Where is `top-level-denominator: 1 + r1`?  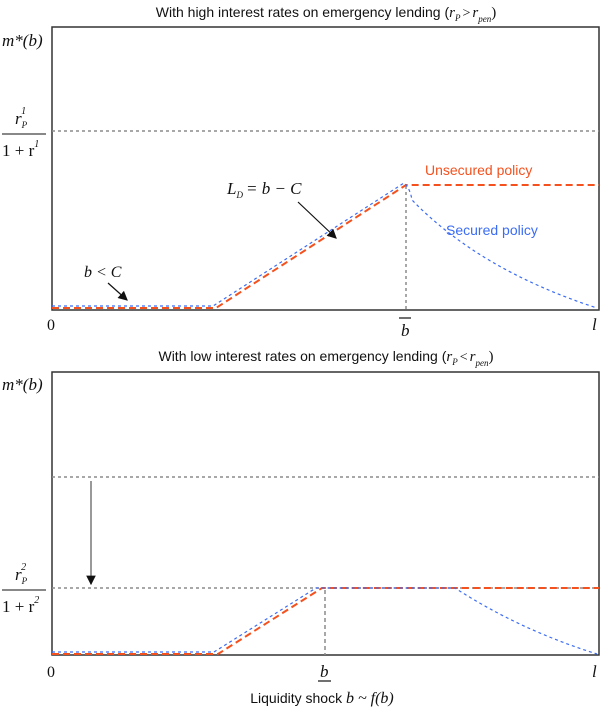 top-level-denominator: 1 + r1 is located at coordinates (20, 149).